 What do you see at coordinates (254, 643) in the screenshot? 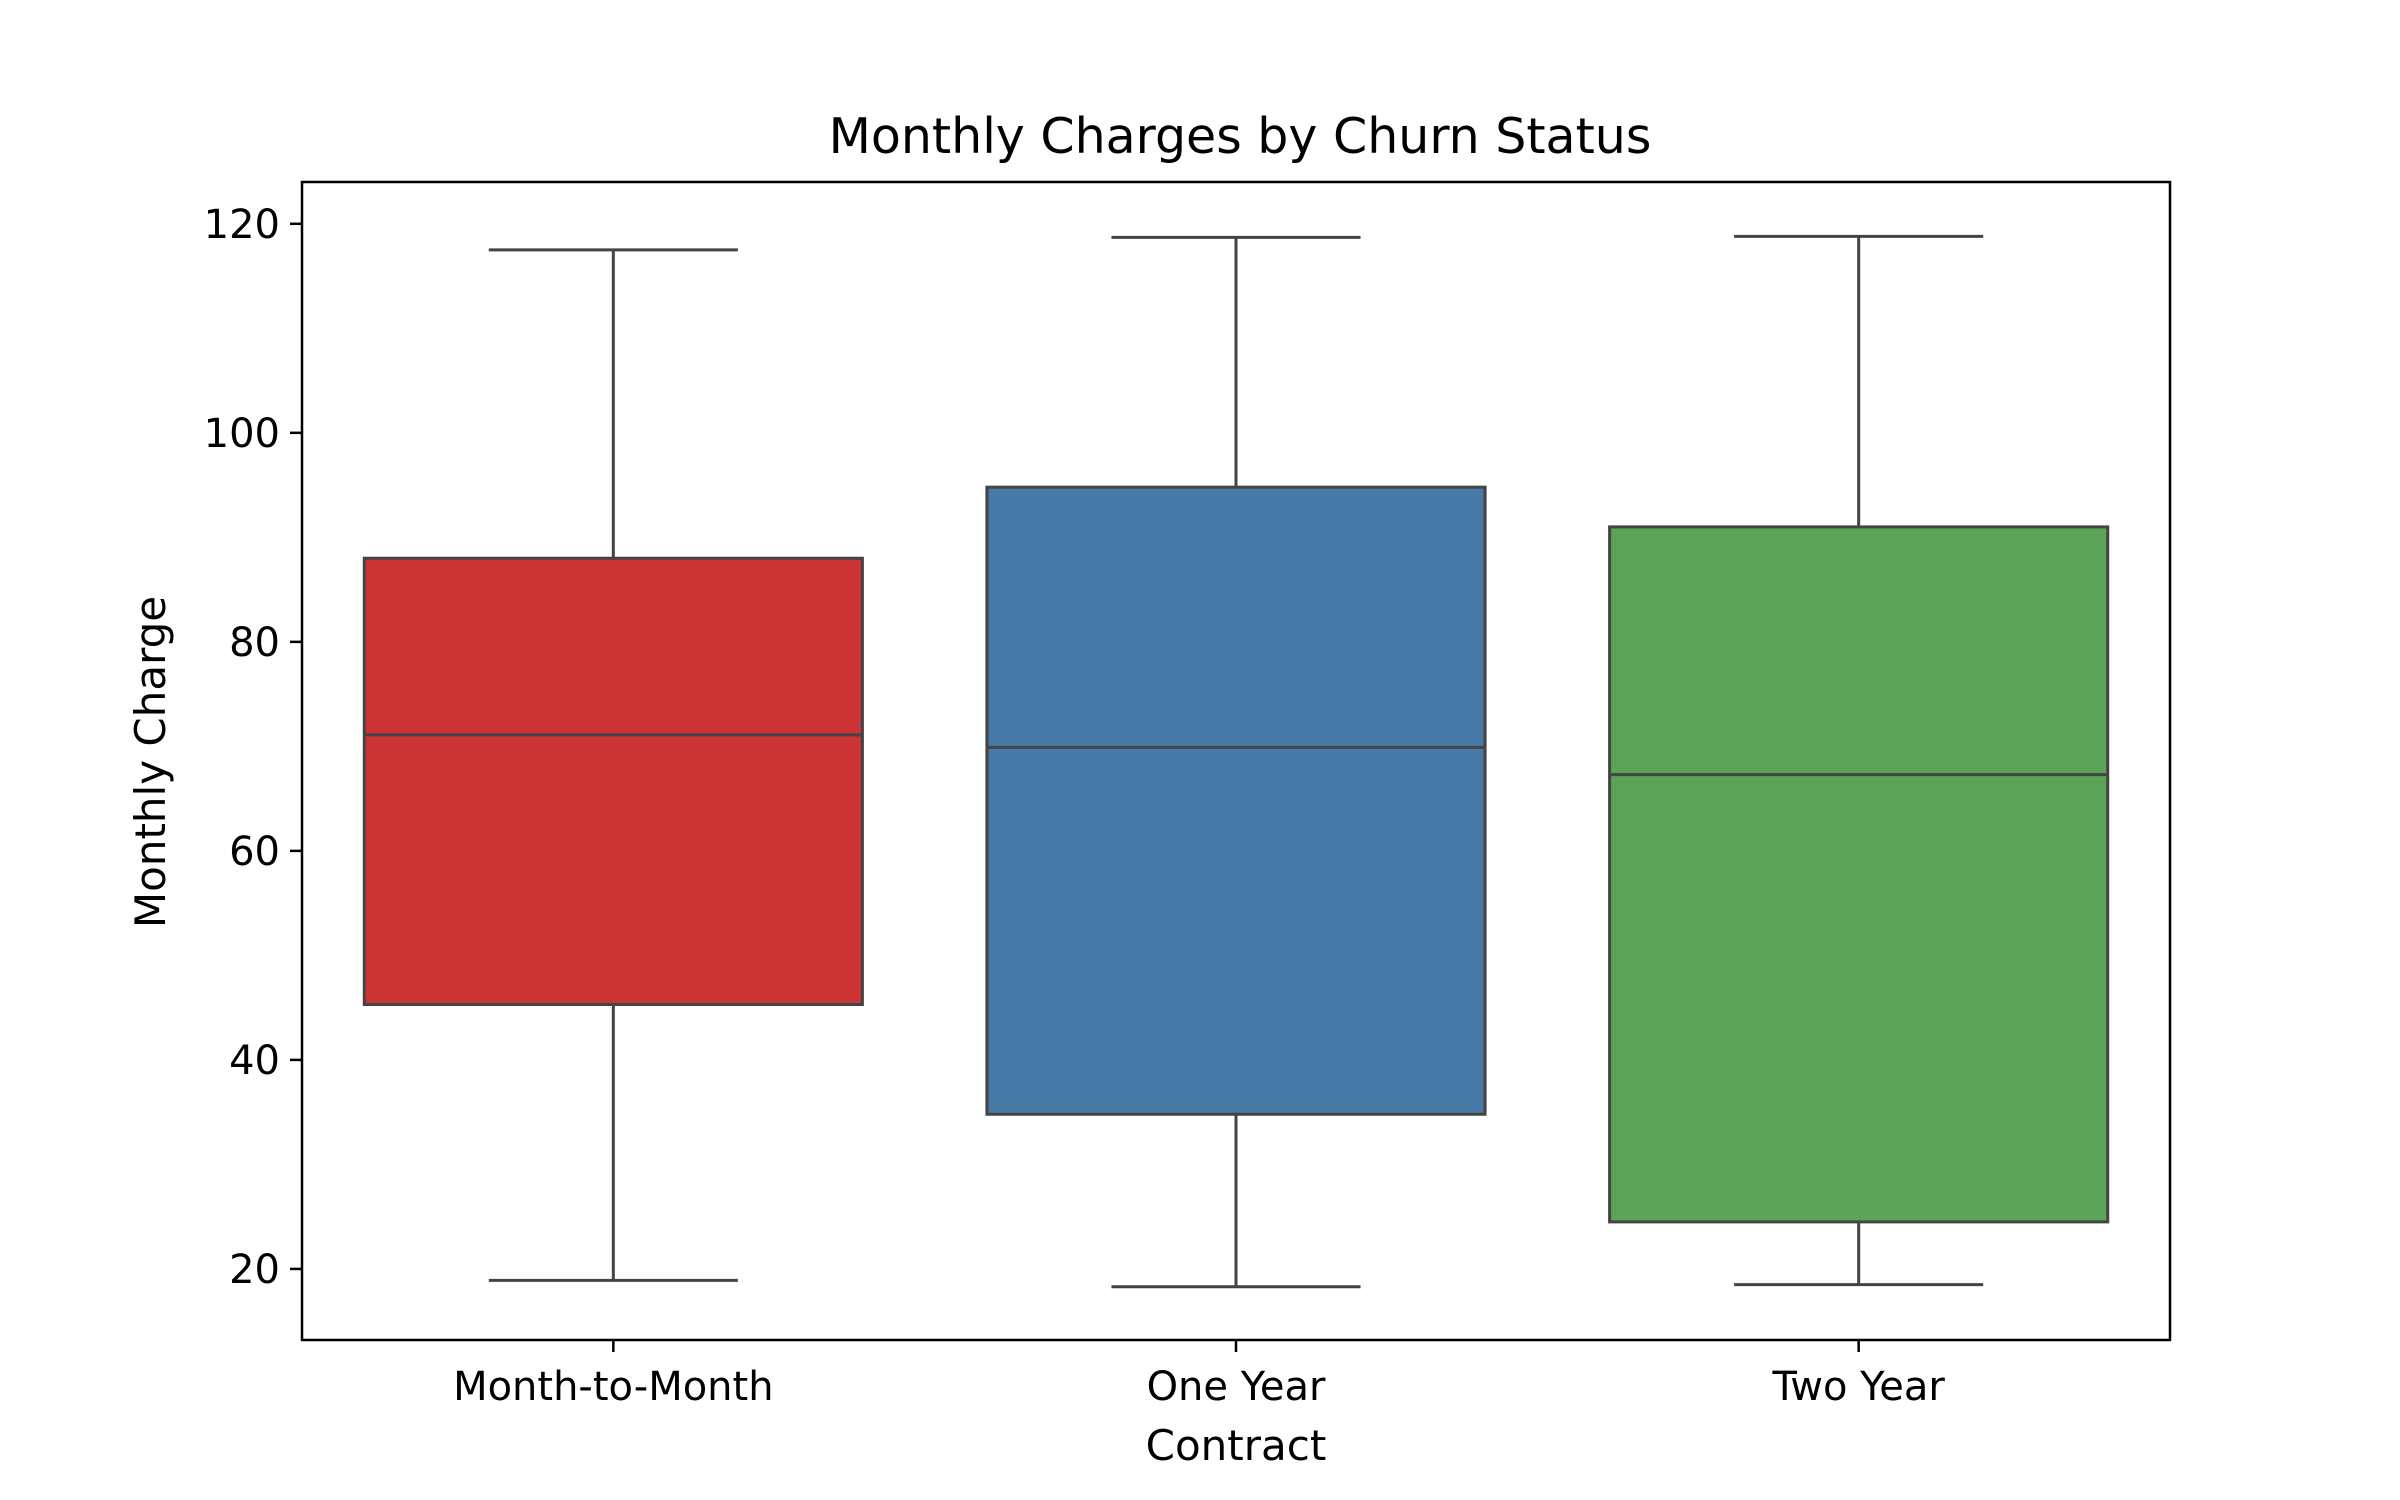
I see `y-tick-label: 80` at bounding box center [254, 643].